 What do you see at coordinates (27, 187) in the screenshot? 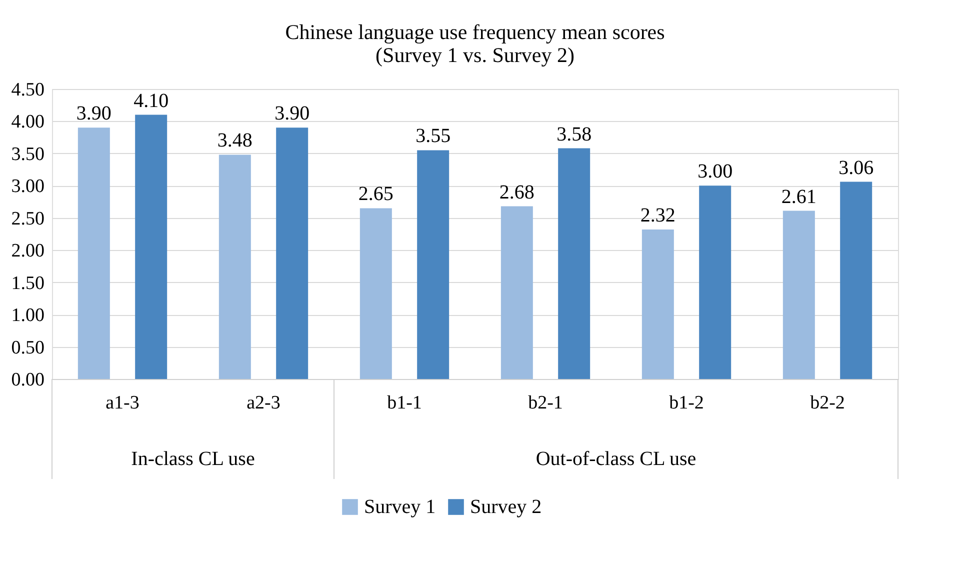
I see `y-tick-label: 3.00` at bounding box center [27, 187].